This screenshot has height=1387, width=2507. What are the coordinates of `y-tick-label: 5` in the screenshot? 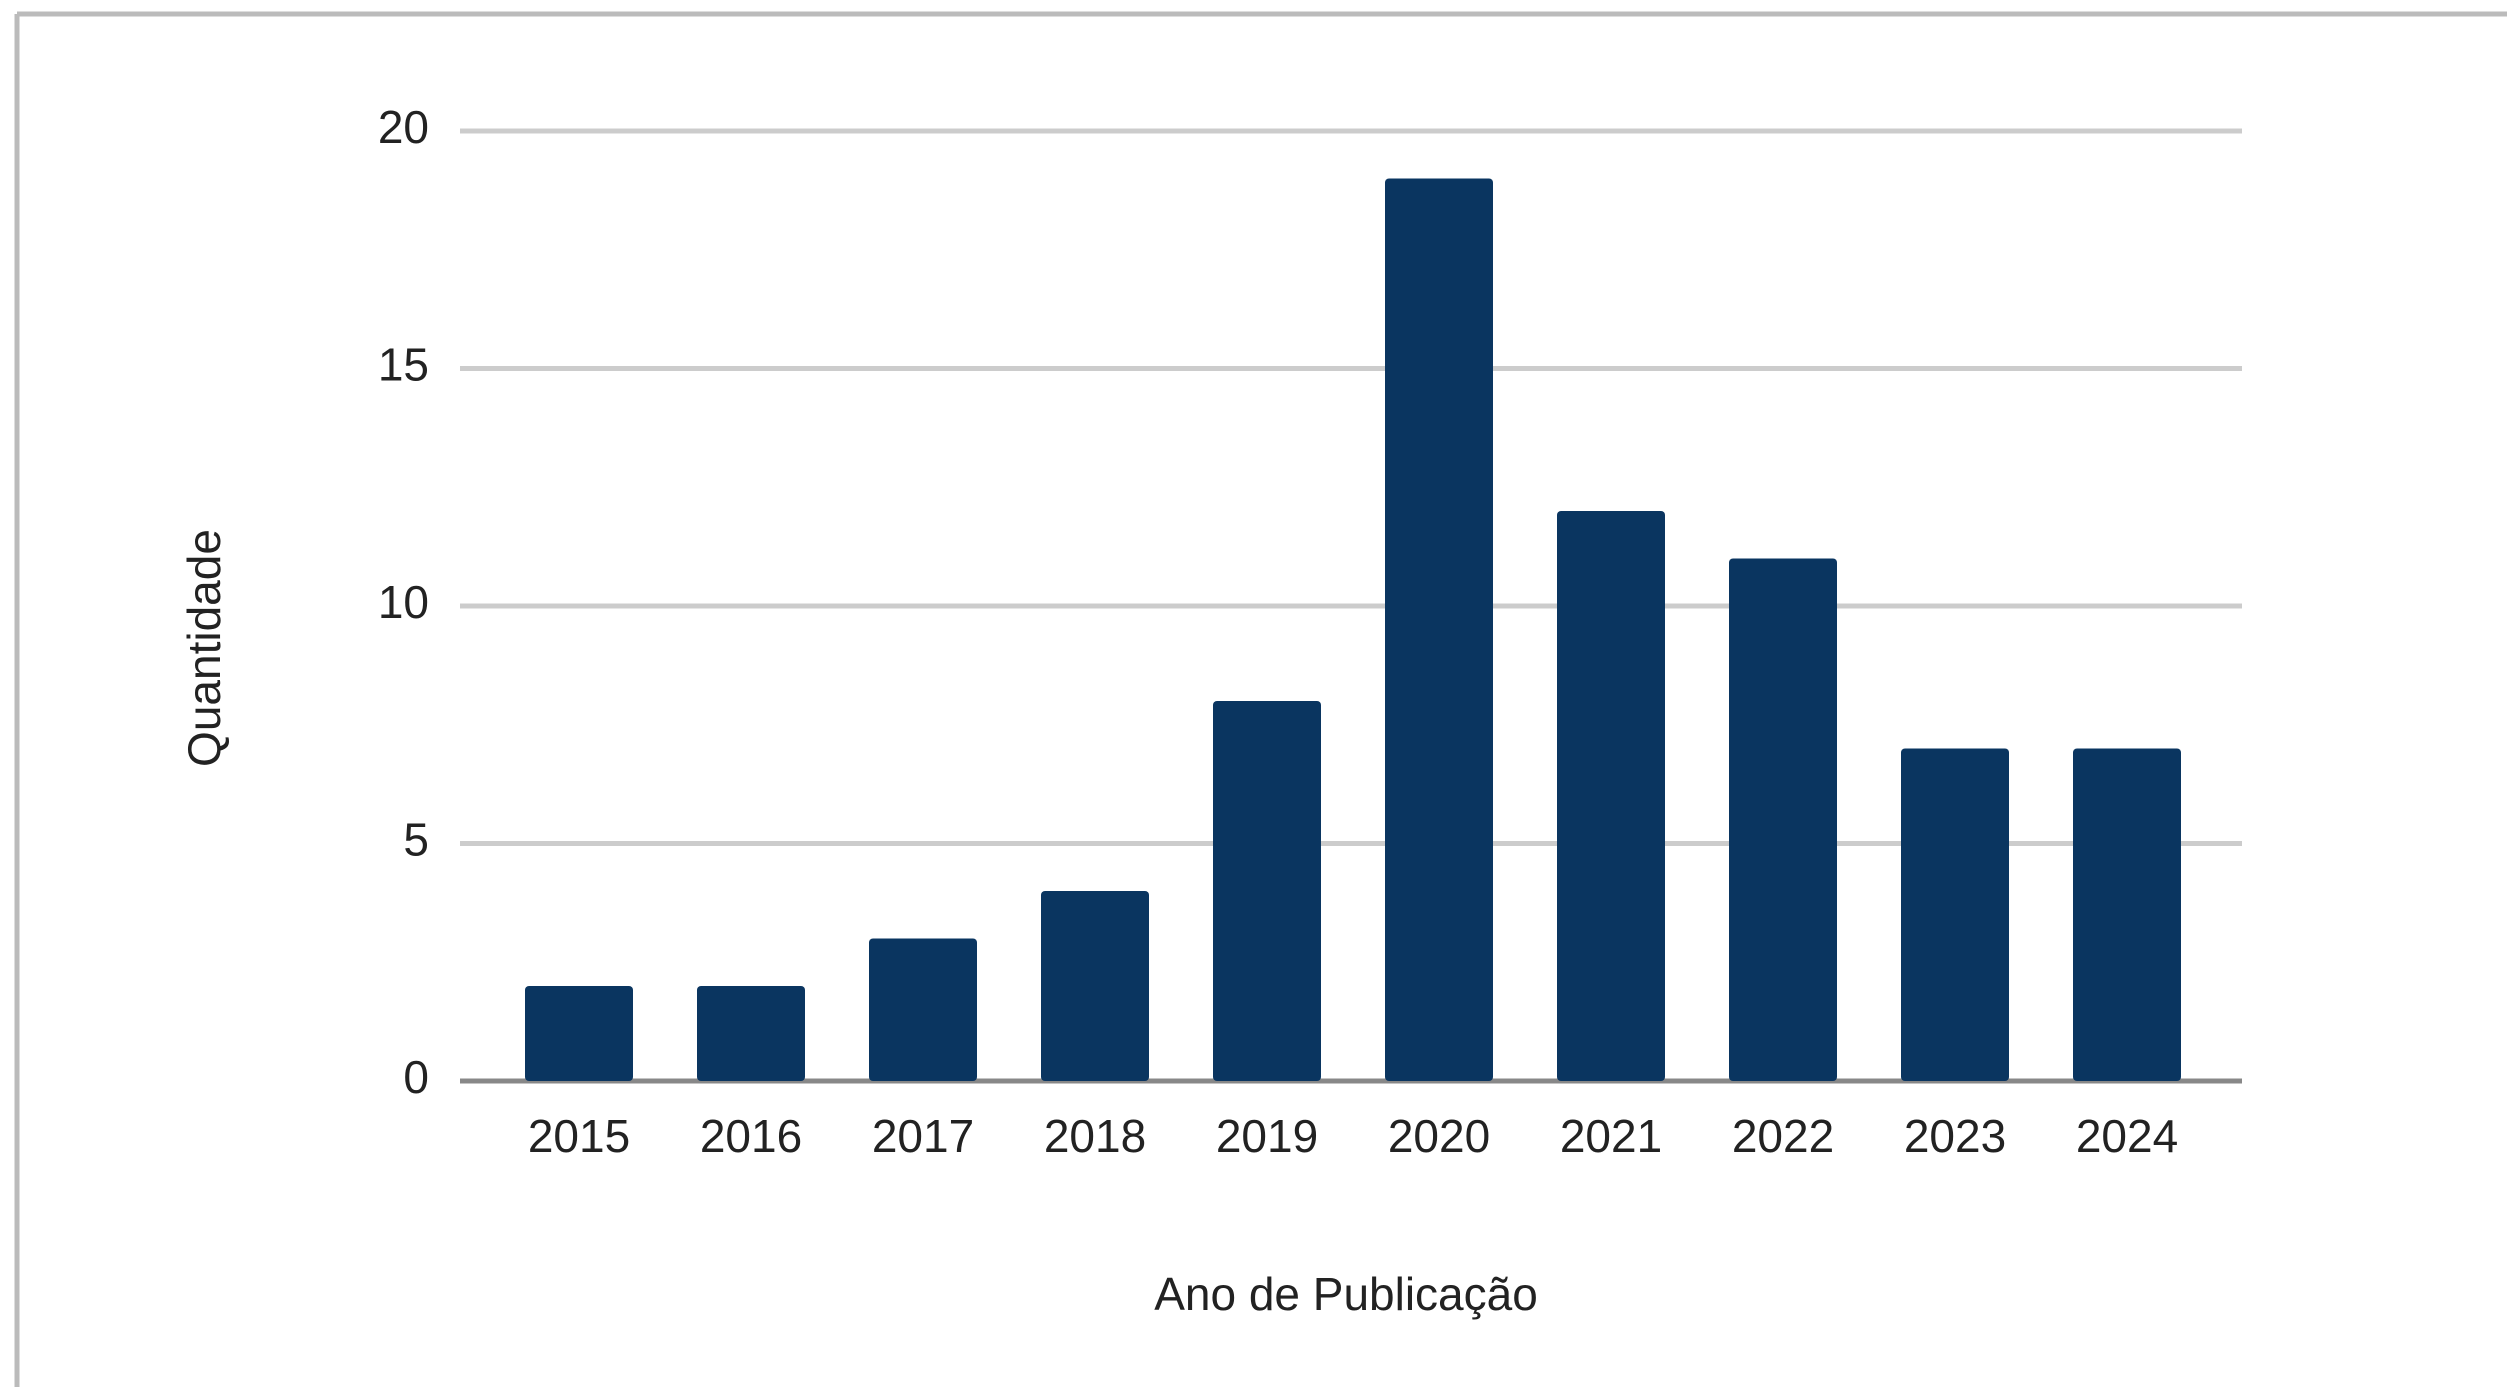 It's located at (416, 840).